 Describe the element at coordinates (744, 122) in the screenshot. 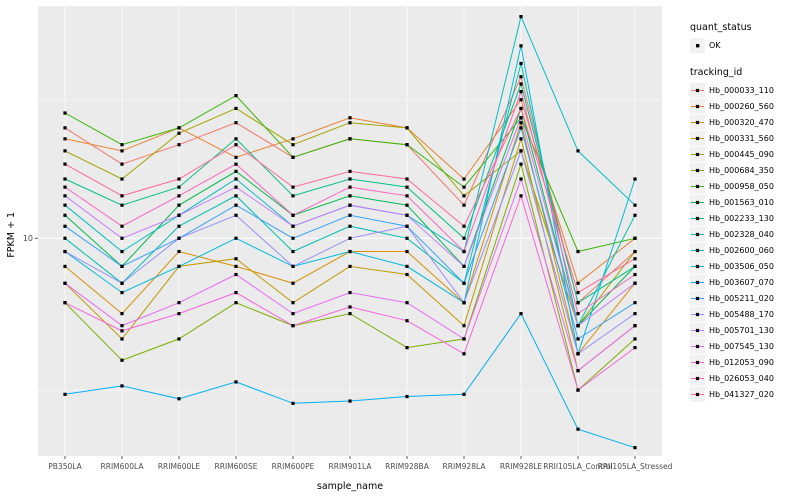

I see `legend-item-Hb_000320_470: Hb_000320_470` at that location.